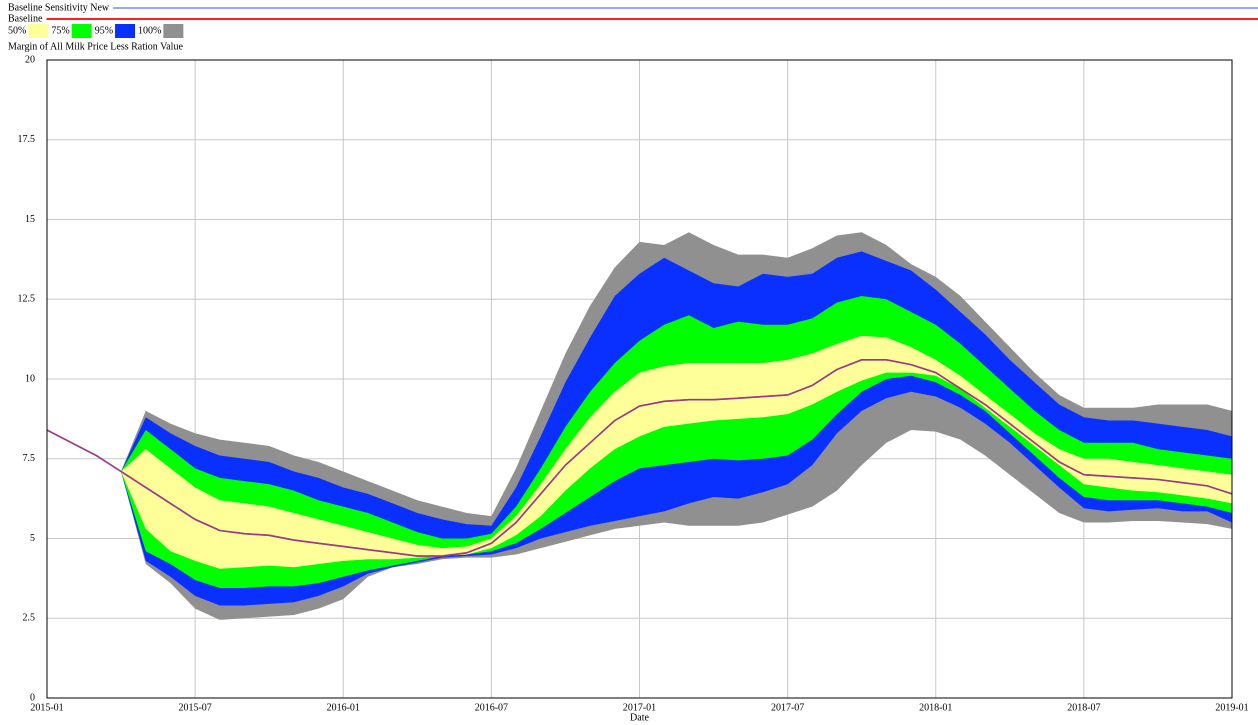 This screenshot has width=1258, height=725. I want to click on legend-label: Baseline, so click(25, 18).